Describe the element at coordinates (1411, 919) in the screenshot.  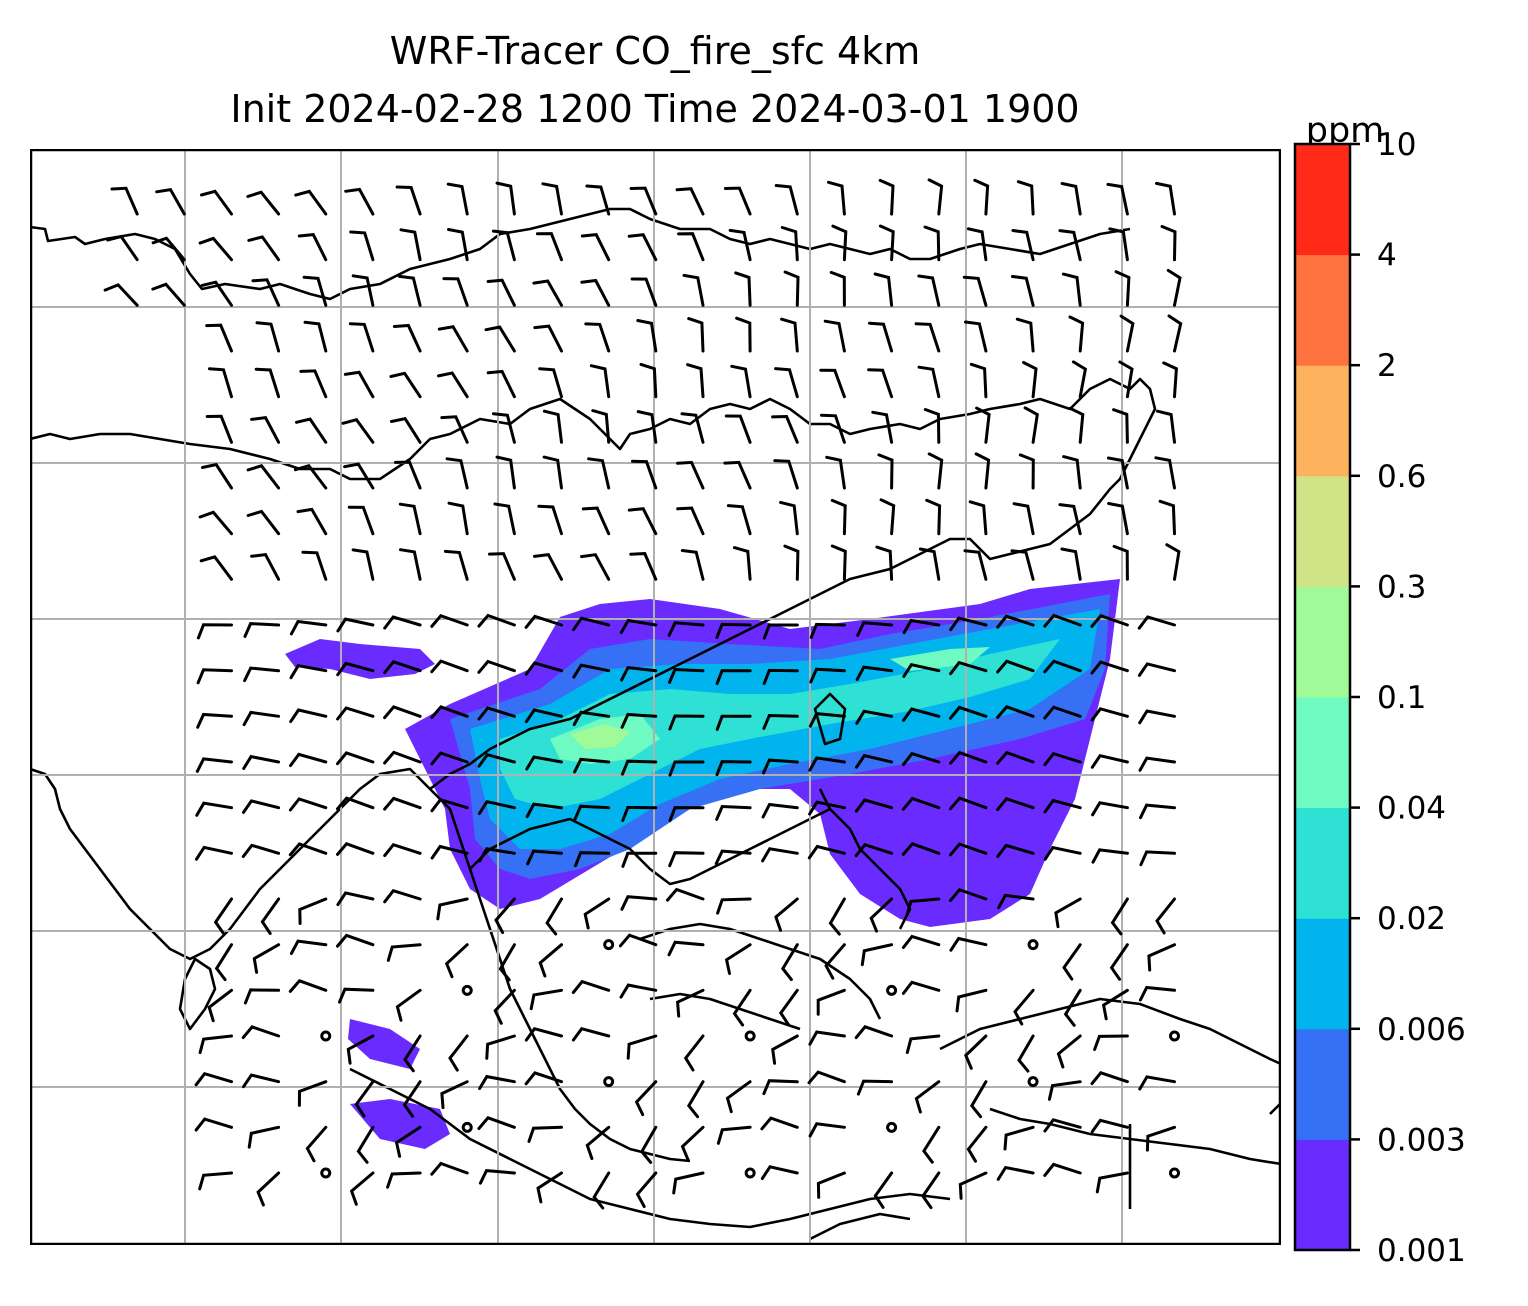
I see `colorbar-tick-label: 0.02` at that location.